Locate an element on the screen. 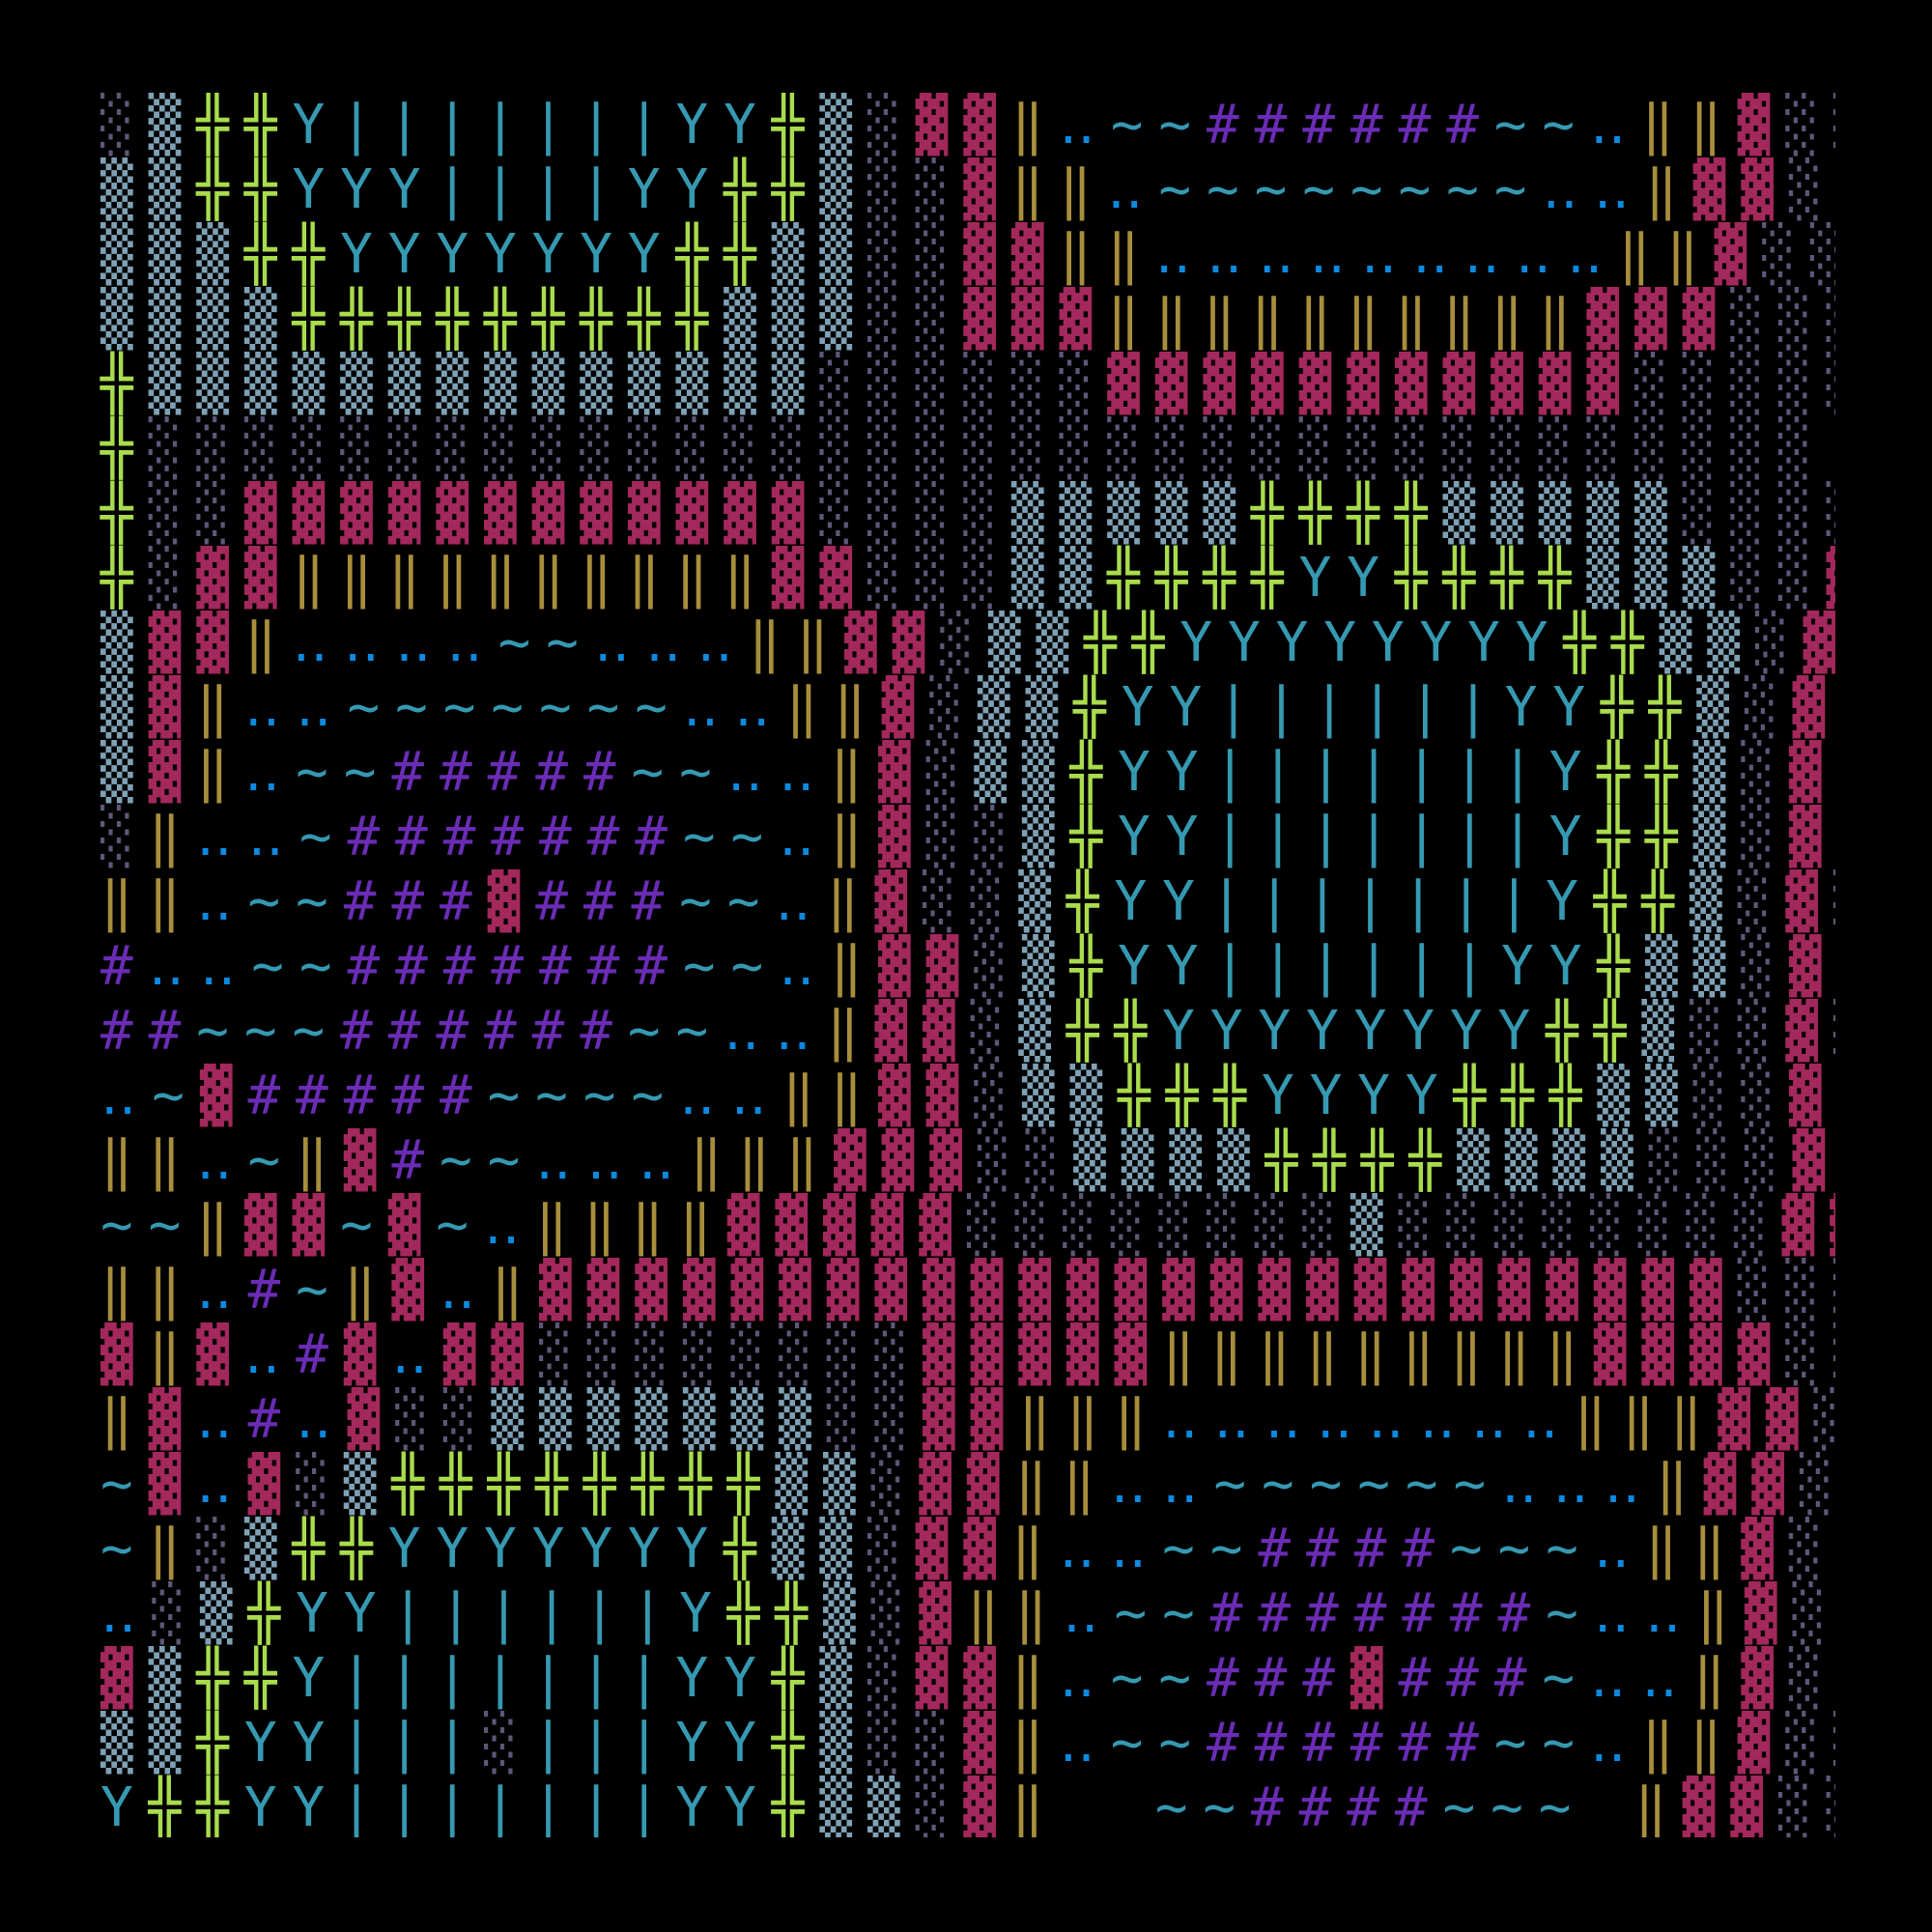 The width and height of the screenshot is (1932, 1932). art-glyph-blank is located at coordinates (1610, 1806).